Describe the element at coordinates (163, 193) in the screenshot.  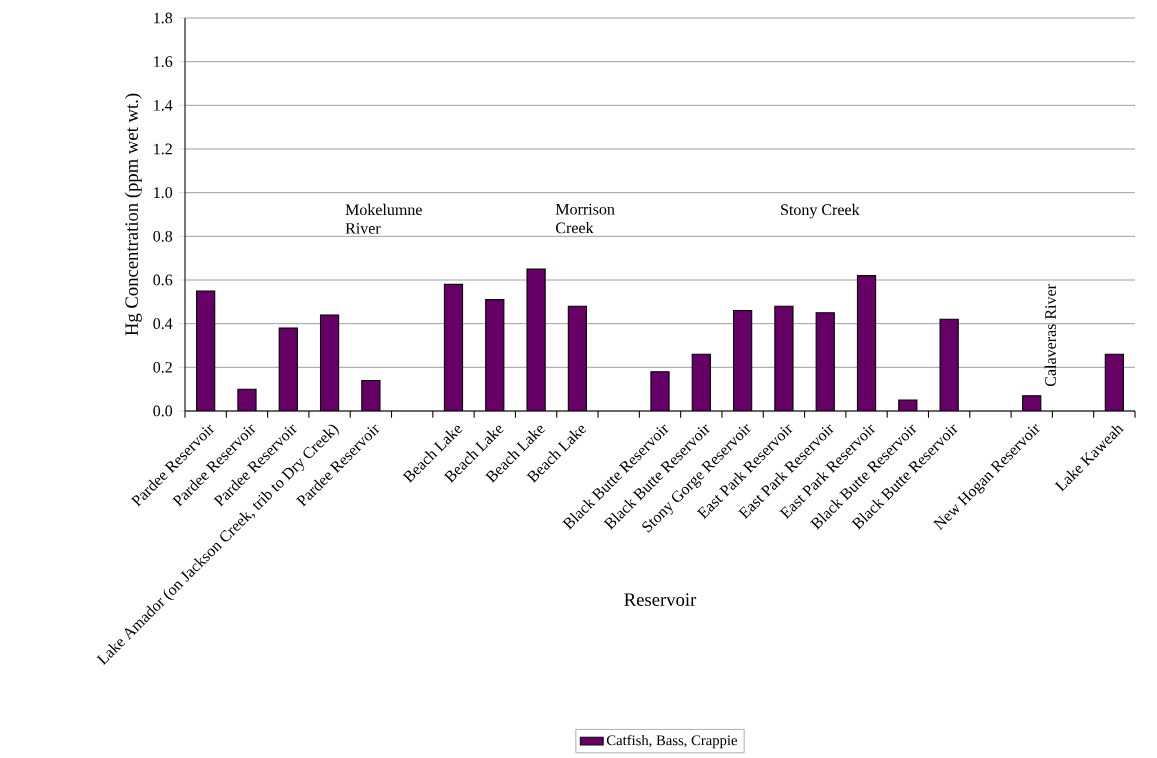
I see `y-tick-label: 1.0` at that location.